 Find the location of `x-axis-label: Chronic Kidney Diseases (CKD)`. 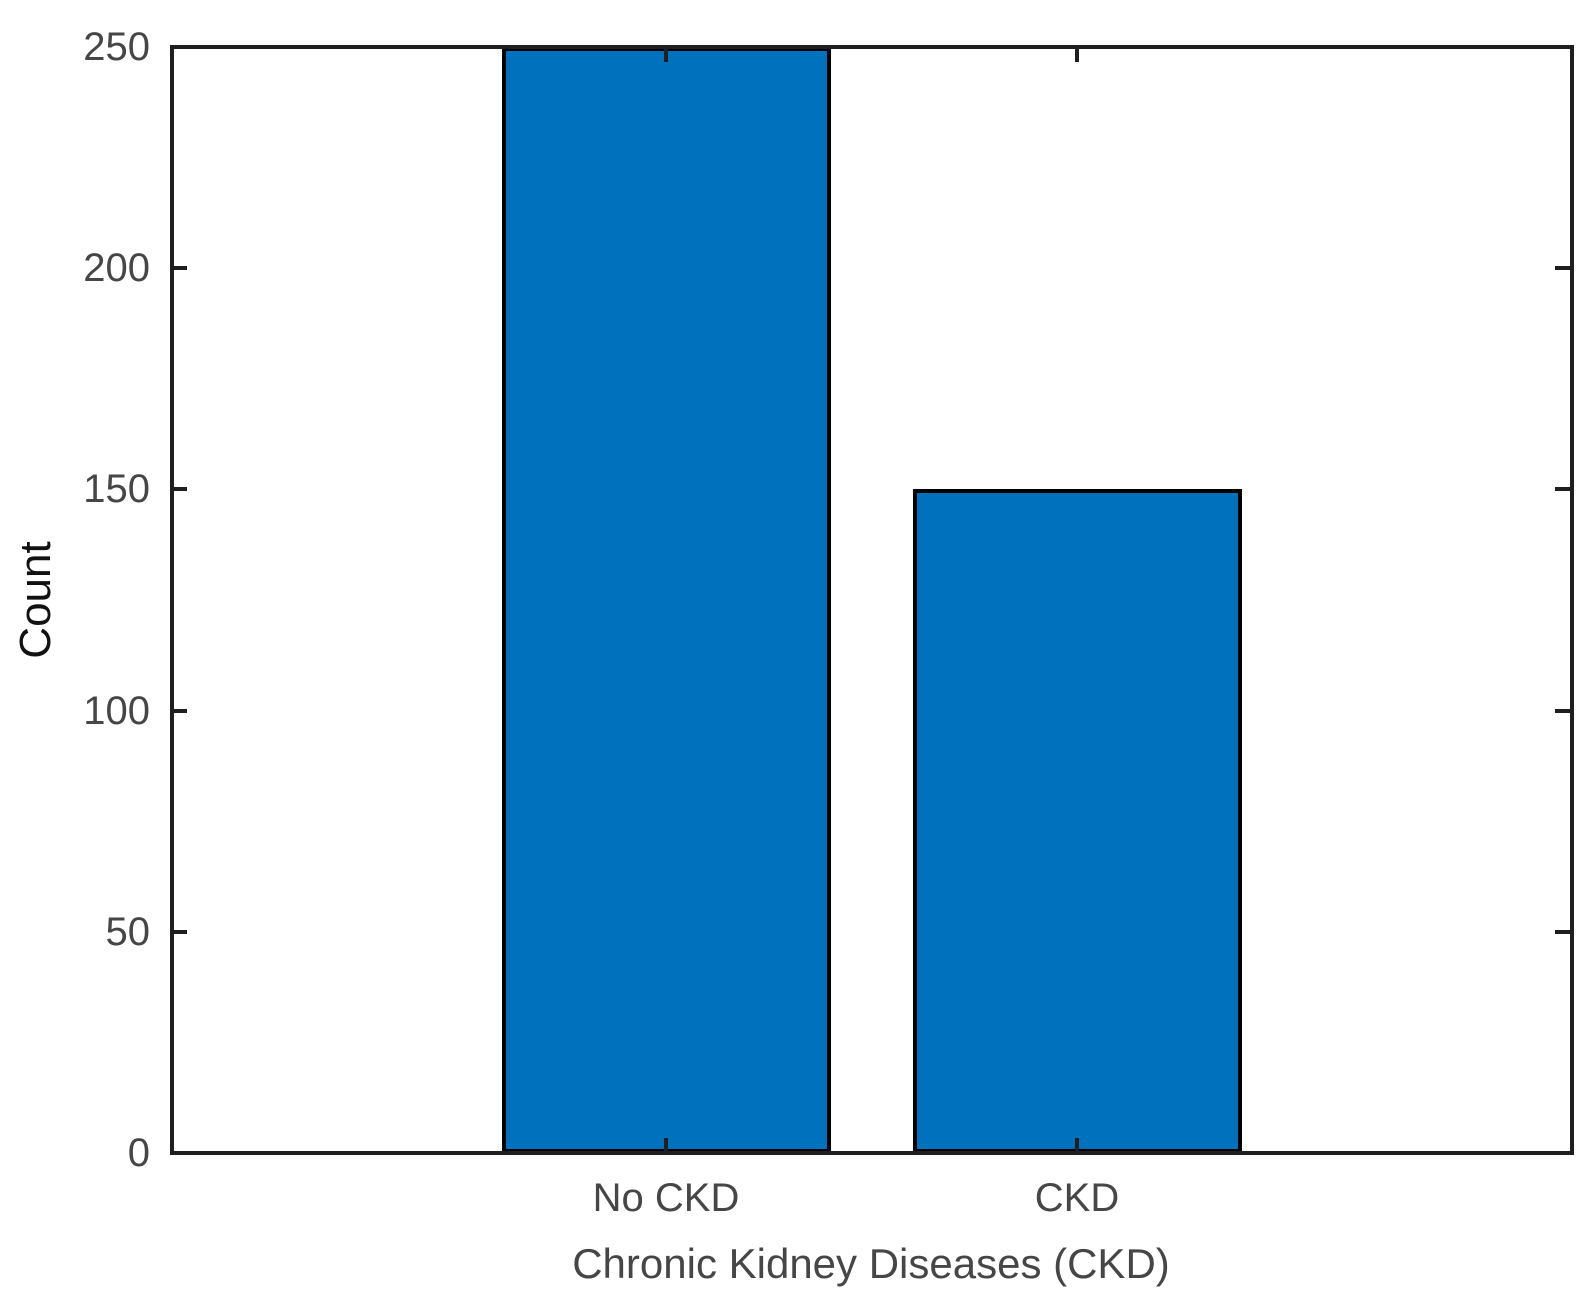

x-axis-label: Chronic Kidney Diseases (CKD) is located at coordinates (871, 1263).